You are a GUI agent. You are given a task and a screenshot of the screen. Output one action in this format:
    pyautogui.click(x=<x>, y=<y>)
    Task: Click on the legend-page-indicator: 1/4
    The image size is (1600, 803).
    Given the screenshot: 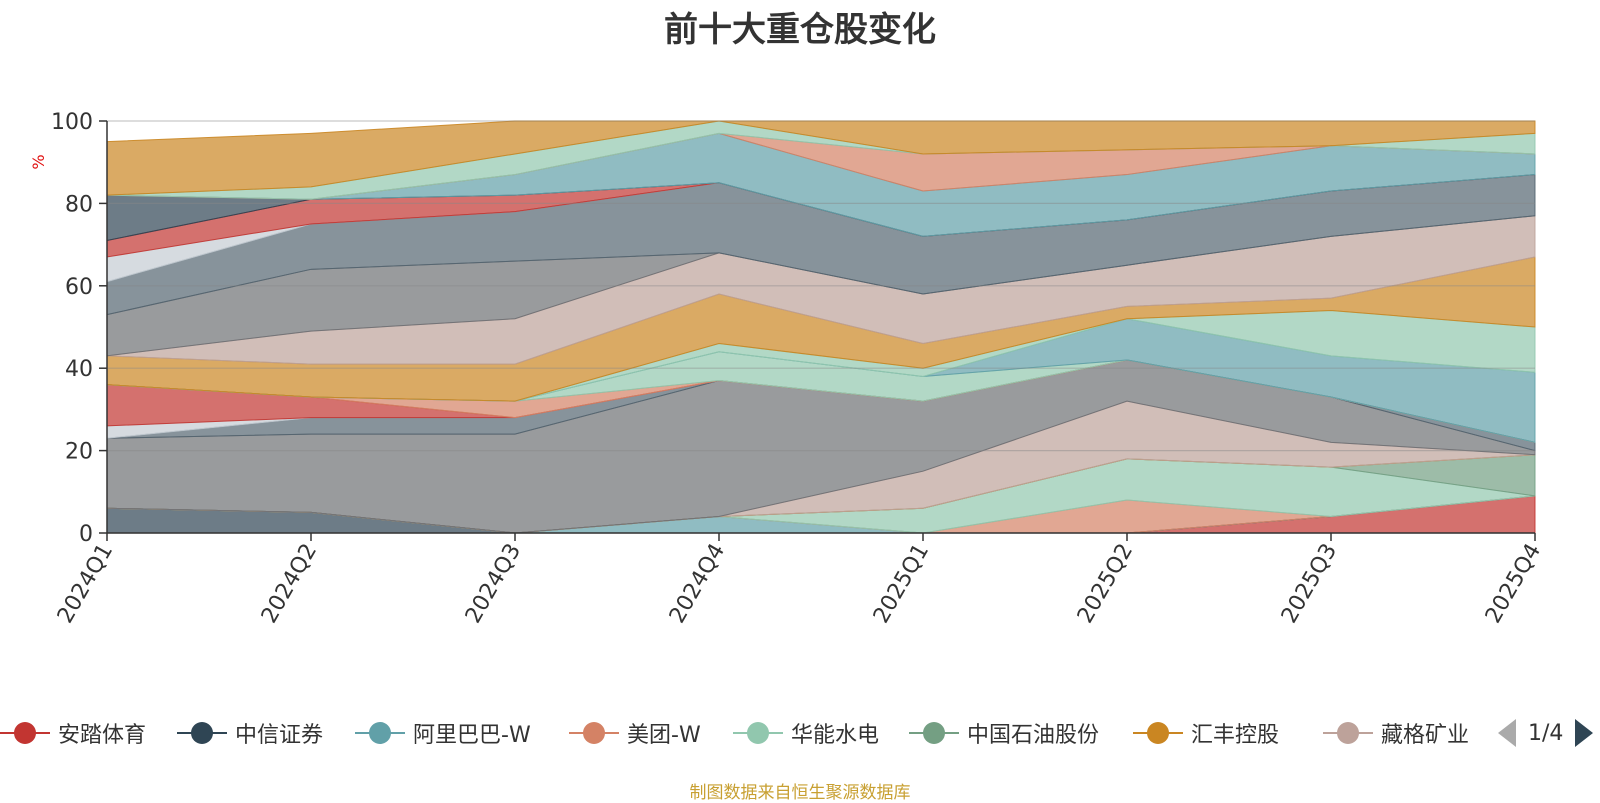 What is the action you would take?
    pyautogui.click(x=1546, y=733)
    